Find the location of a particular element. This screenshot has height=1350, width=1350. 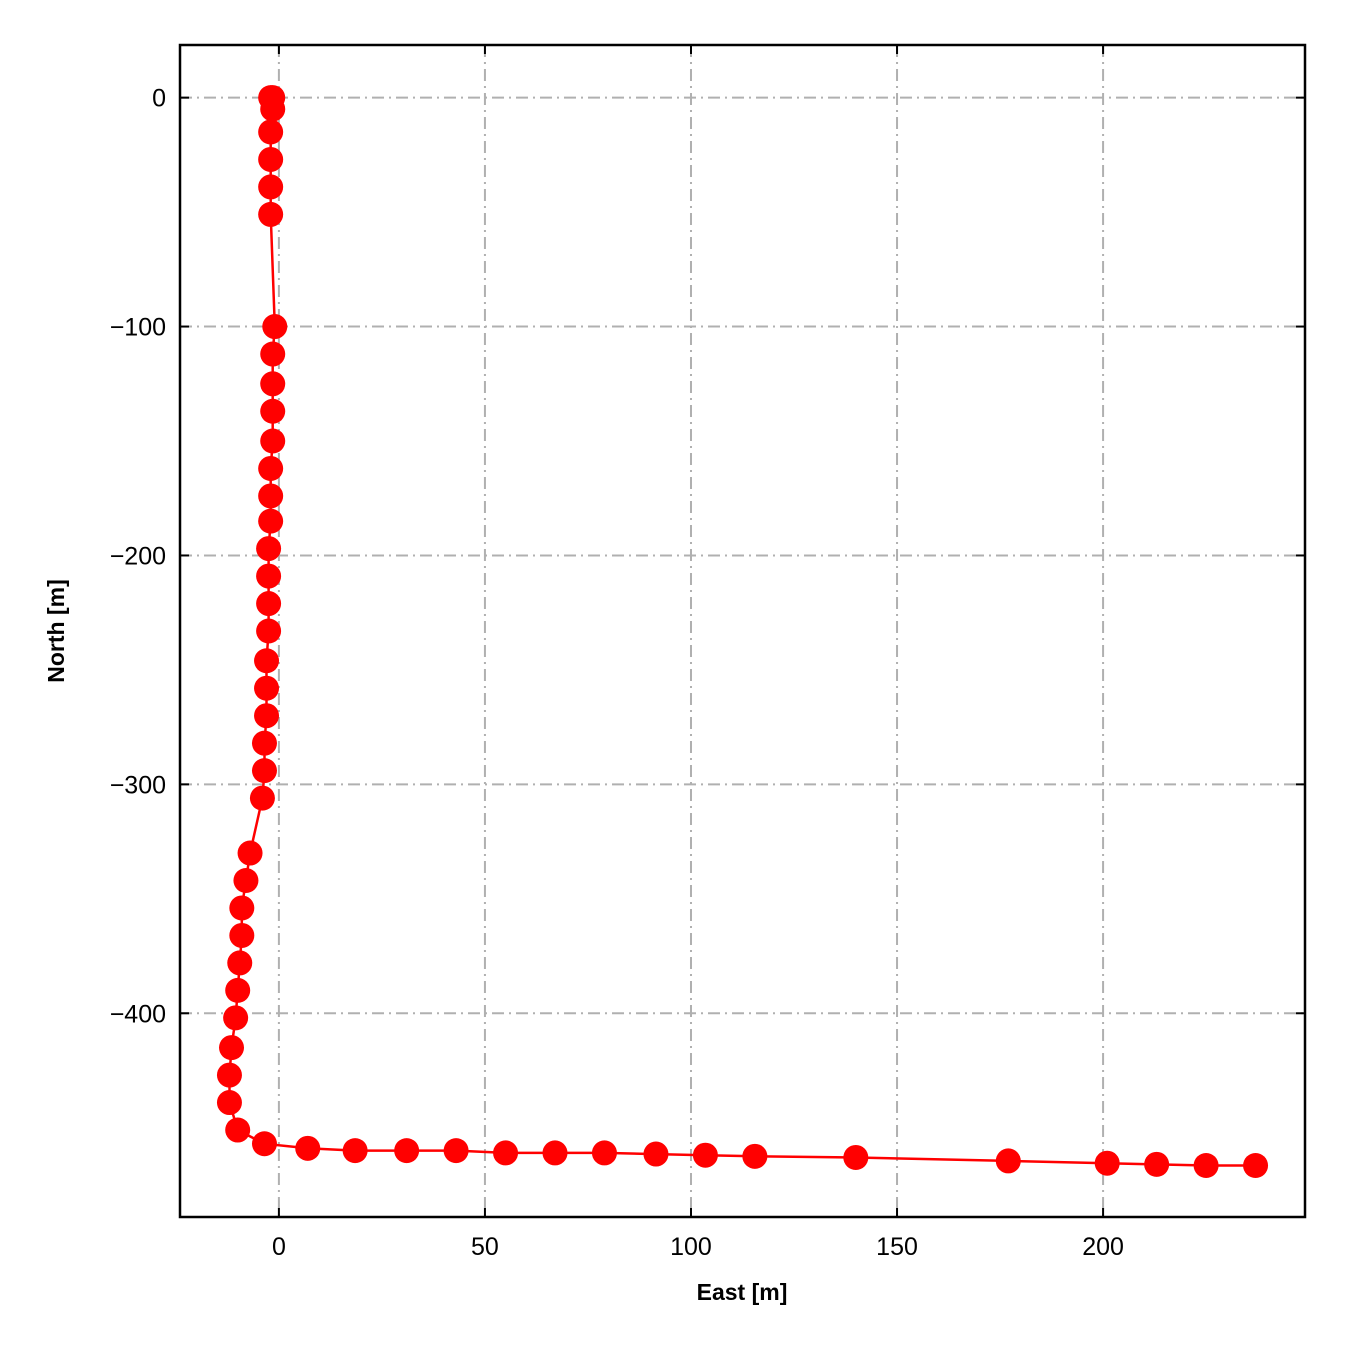

y-tick-label: 0 is located at coordinates (159, 99).